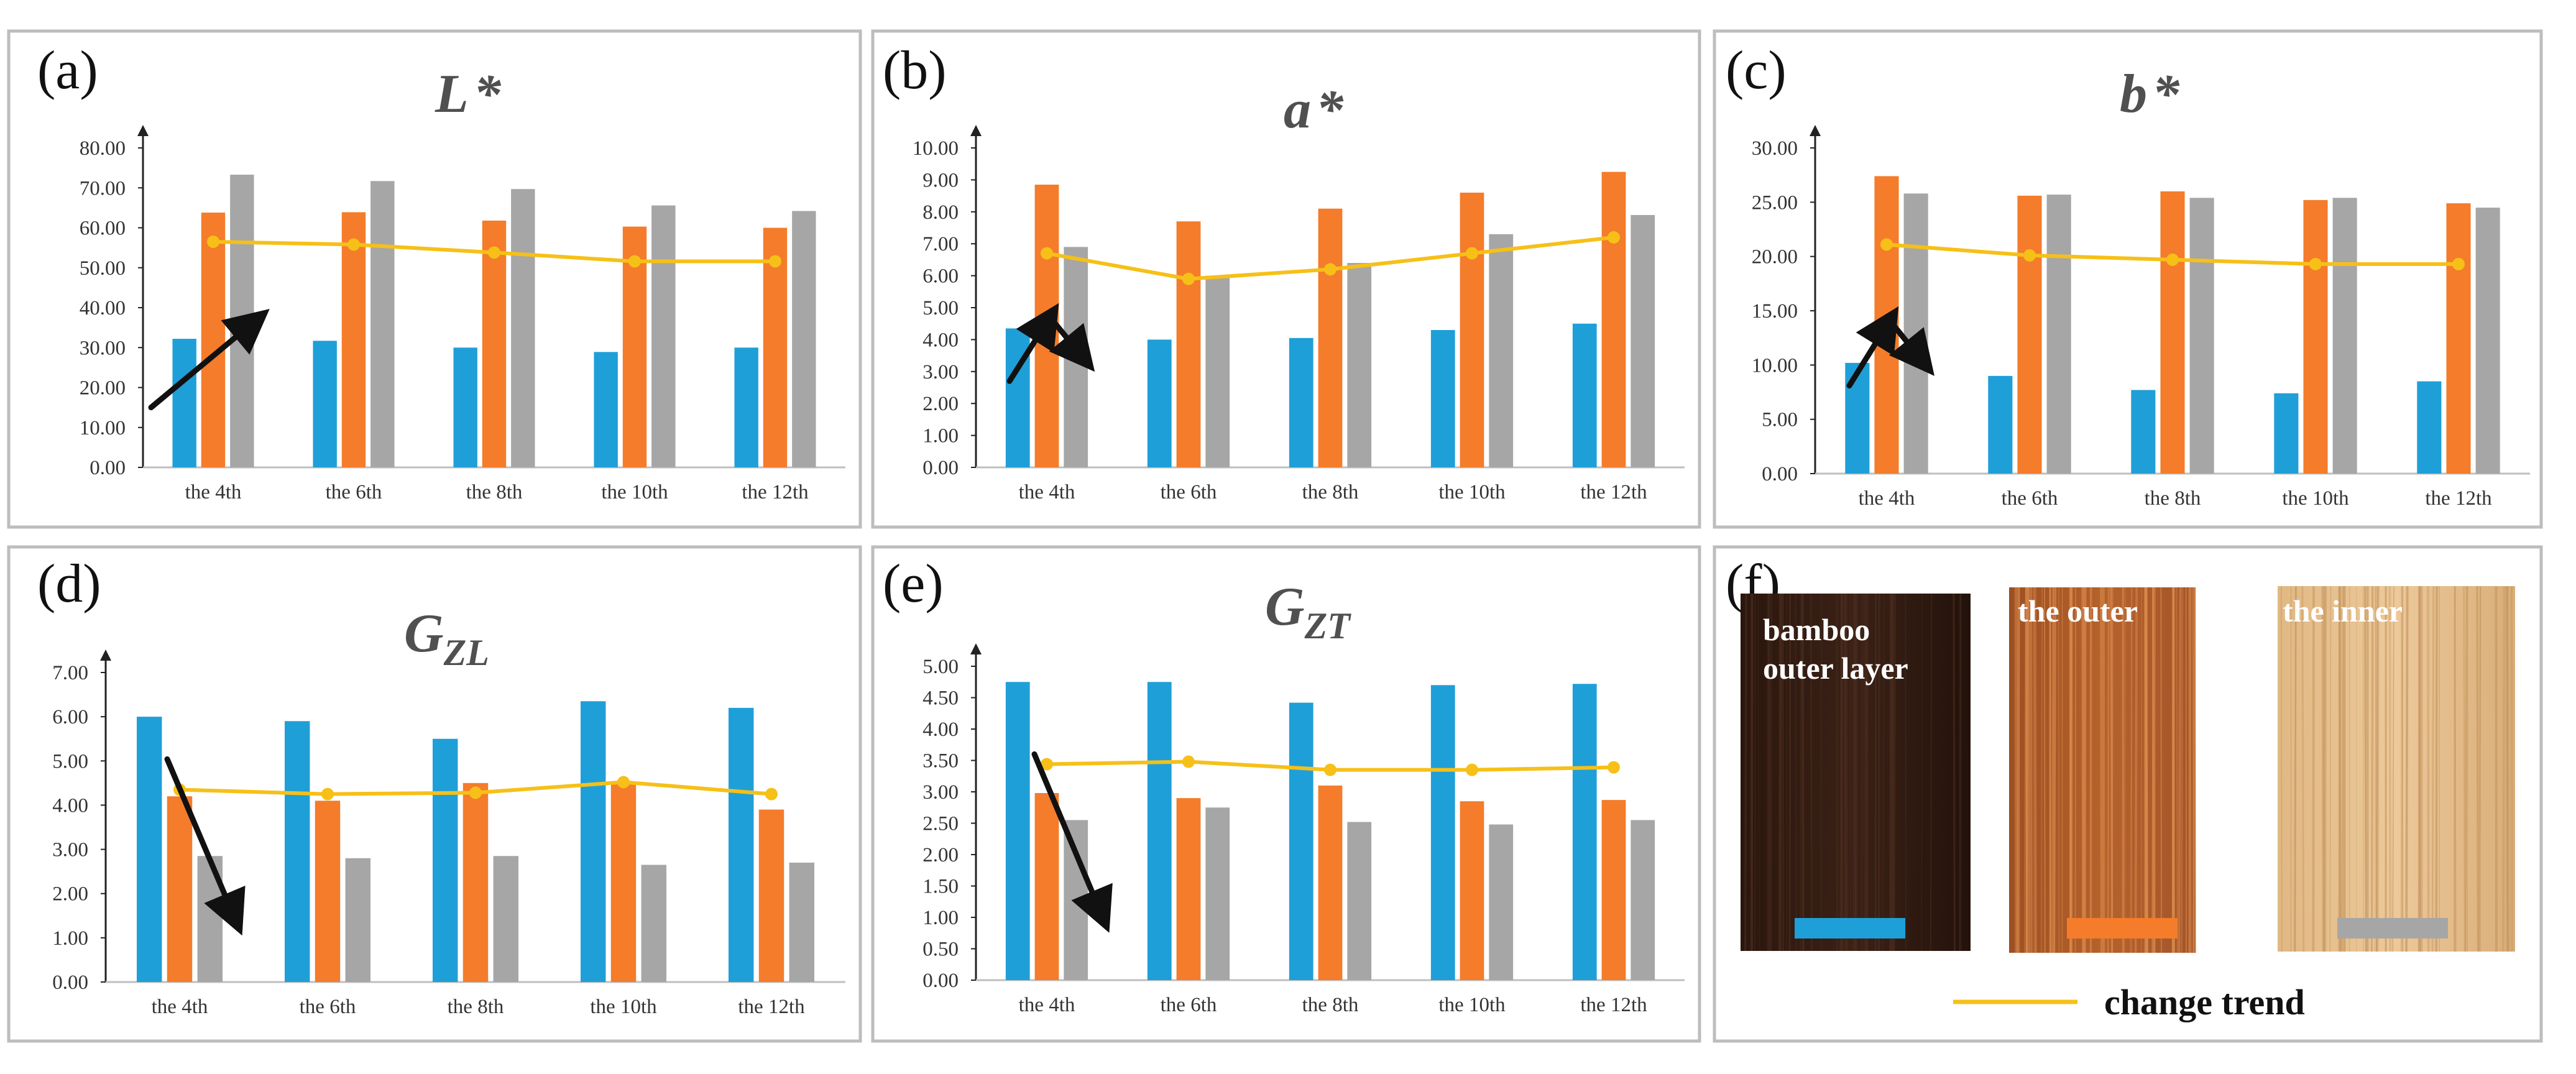 The height and width of the screenshot is (1074, 2576). What do you see at coordinates (69, 584) in the screenshot?
I see `panel-d-label: (d)` at bounding box center [69, 584].